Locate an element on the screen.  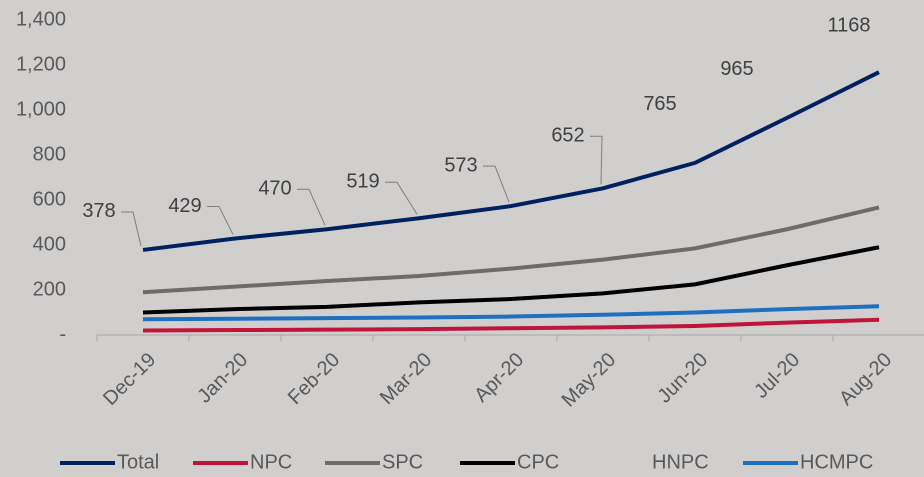
data-label: 470 is located at coordinates (274, 189).